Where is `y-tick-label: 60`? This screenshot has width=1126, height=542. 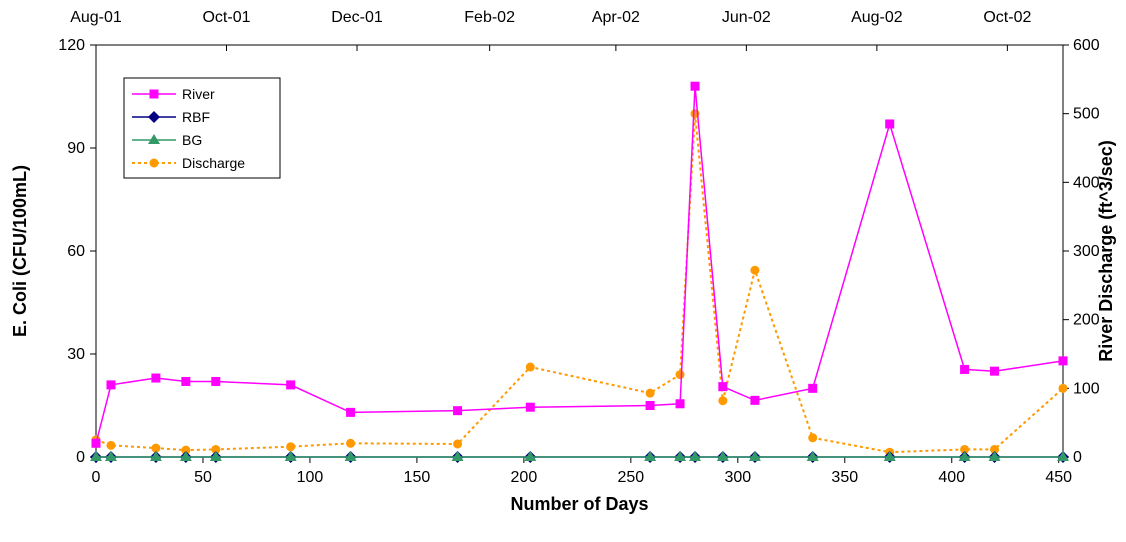 y-tick-label: 60 is located at coordinates (76, 251).